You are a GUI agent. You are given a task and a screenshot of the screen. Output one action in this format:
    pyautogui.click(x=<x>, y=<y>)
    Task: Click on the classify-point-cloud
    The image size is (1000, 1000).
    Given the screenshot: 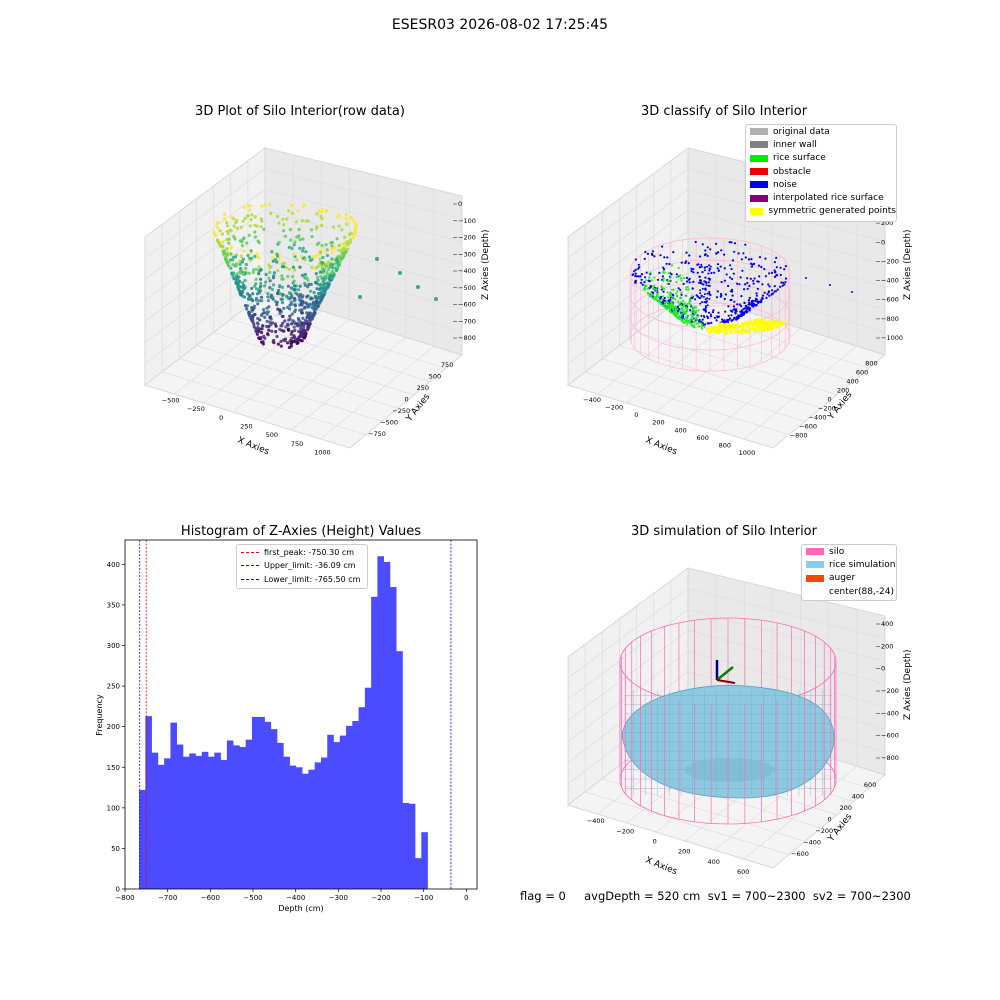 What is the action you would take?
    pyautogui.click(x=742, y=288)
    